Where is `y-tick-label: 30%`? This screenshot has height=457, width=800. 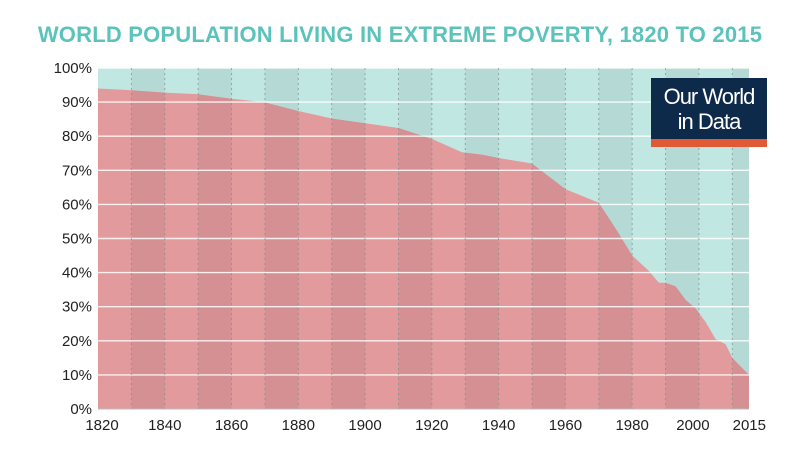
y-tick-label: 30% is located at coordinates (77, 307).